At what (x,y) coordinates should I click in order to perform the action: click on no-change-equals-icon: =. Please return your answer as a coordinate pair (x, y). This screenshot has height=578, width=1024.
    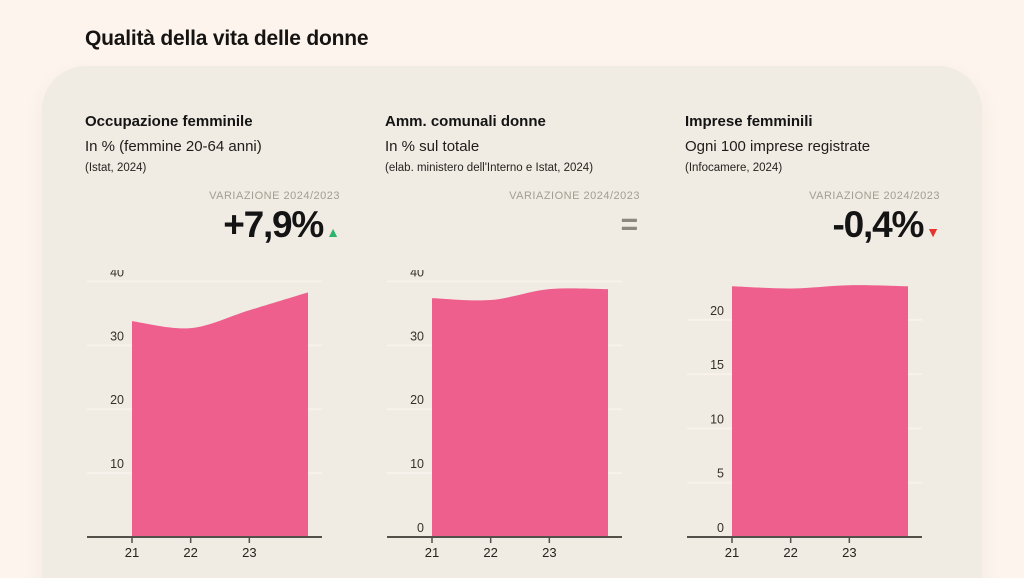
    Looking at the image, I should click on (629, 224).